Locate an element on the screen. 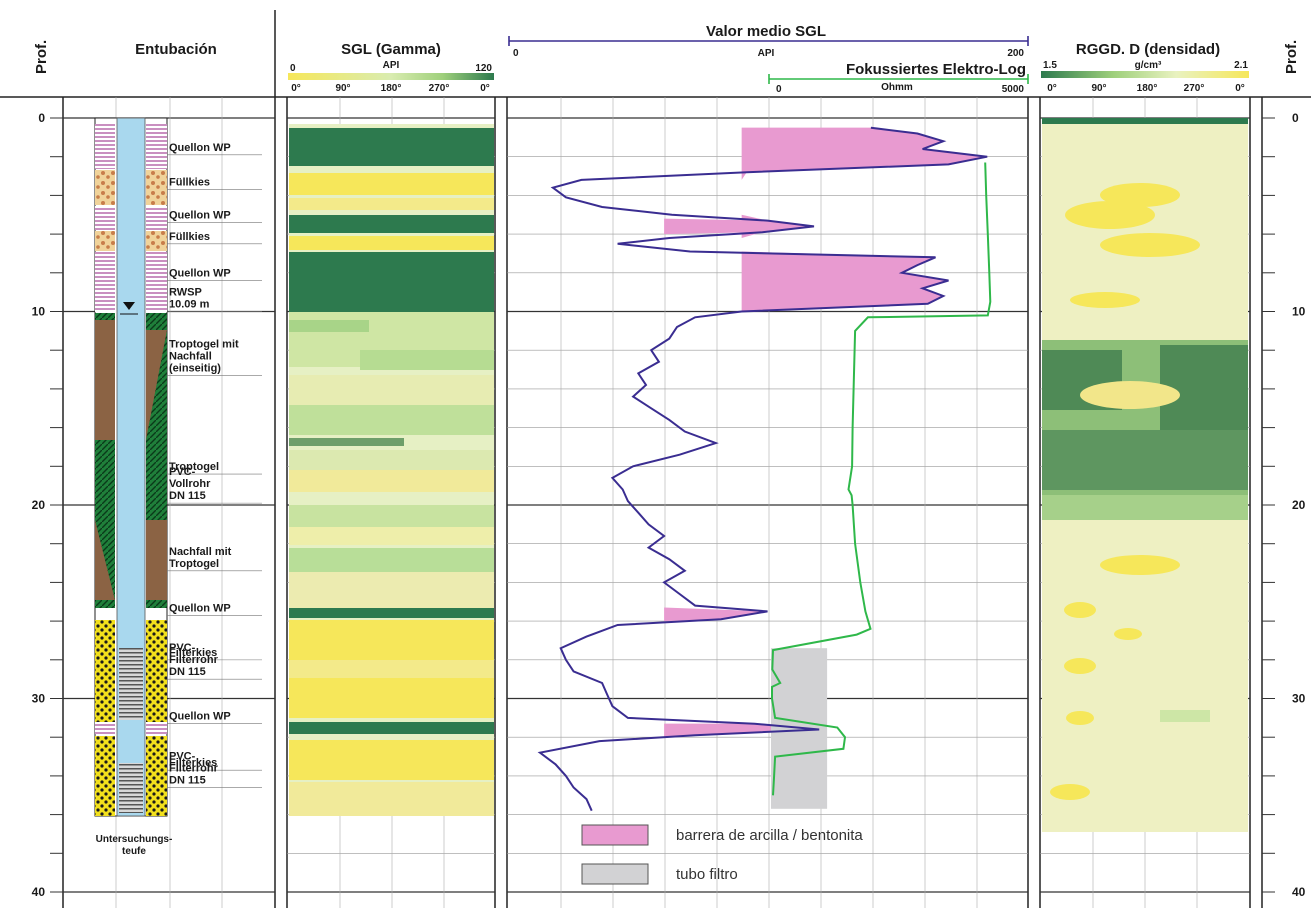 The image size is (1311, 908). sgl-scale-min: 0 is located at coordinates (293, 68).